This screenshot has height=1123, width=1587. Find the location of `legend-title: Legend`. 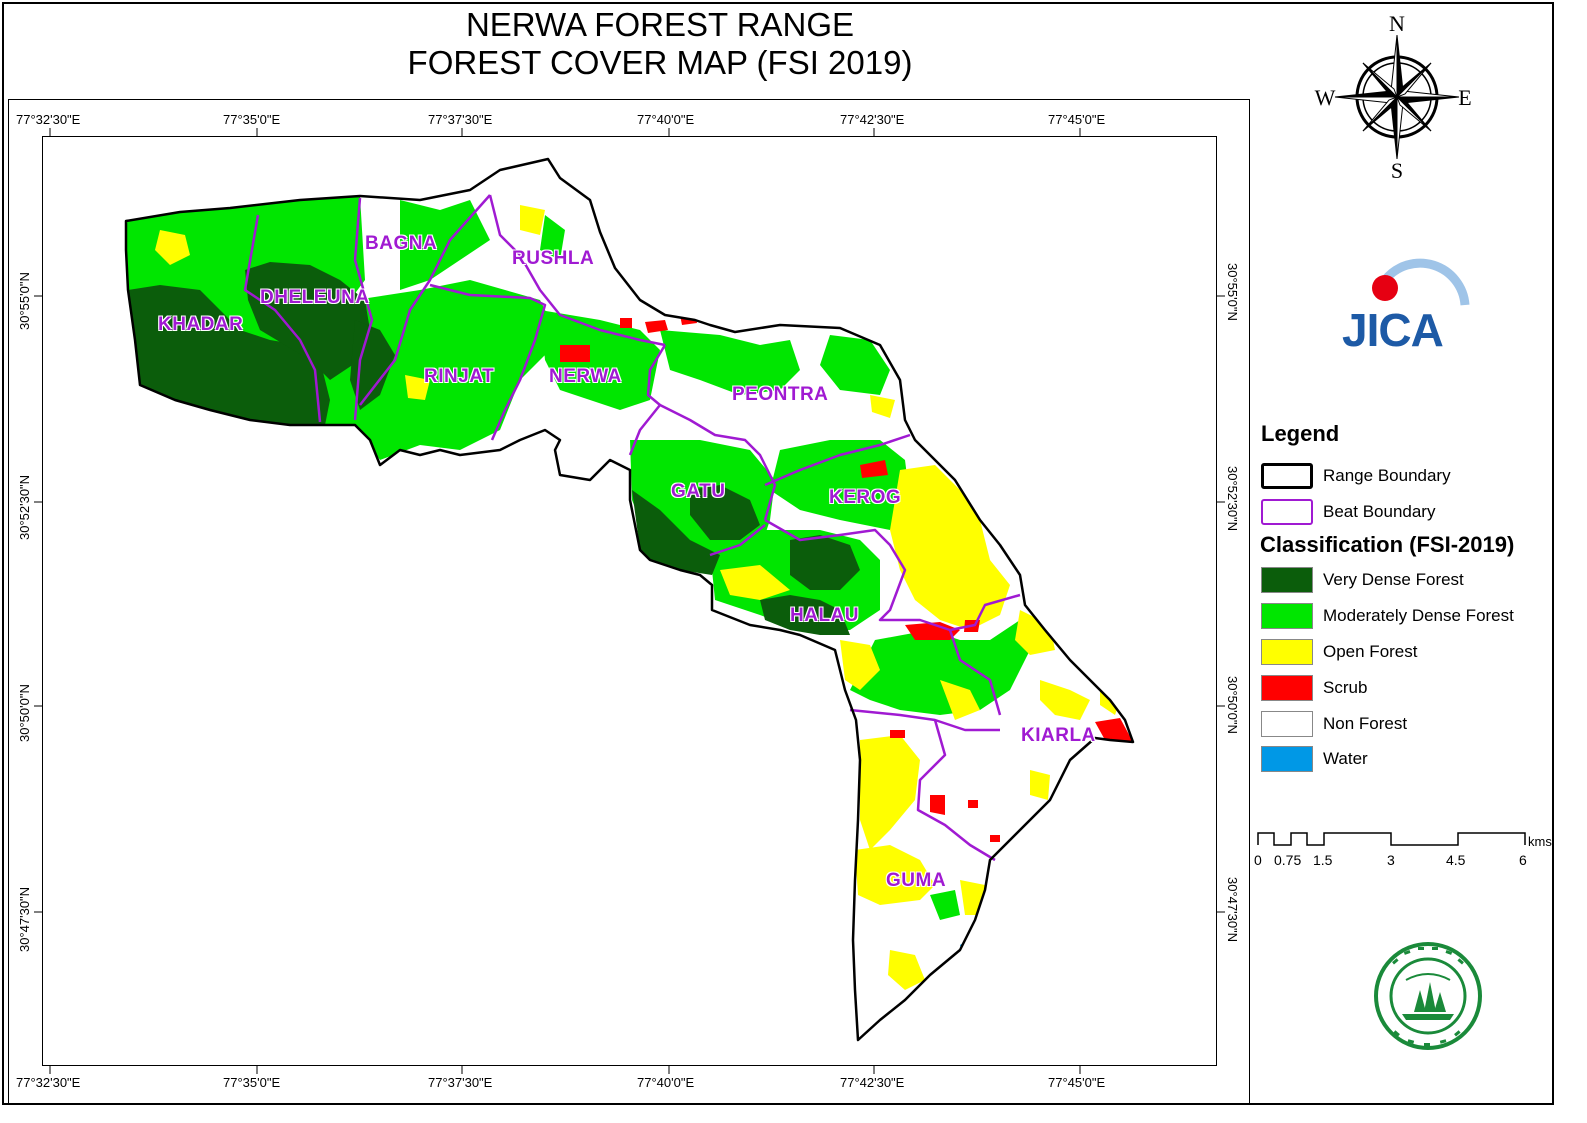

legend-title: Legend is located at coordinates (1300, 433).